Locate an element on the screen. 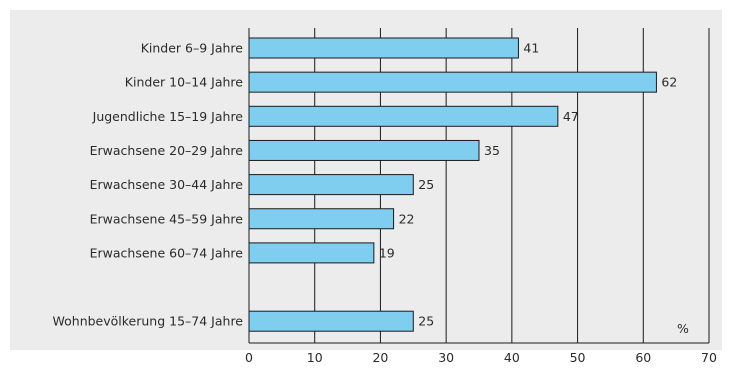 This screenshot has width=738, height=385. category-label-4: Erwachsene 30–44 Jahre is located at coordinates (167, 184).